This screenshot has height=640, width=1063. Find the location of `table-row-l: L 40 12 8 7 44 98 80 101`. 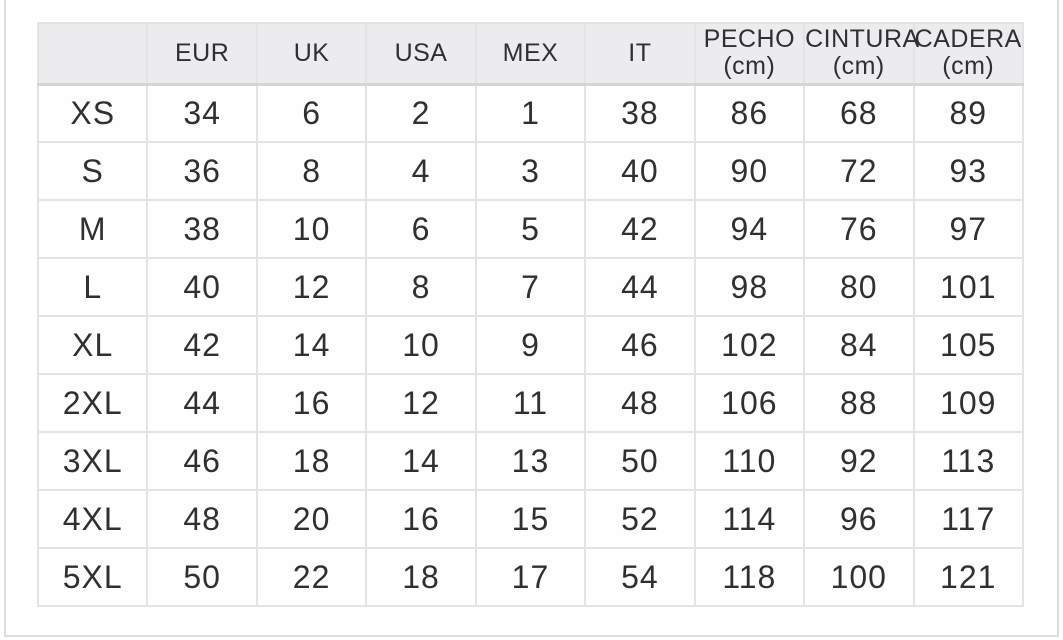

table-row-l: L 40 12 8 7 44 98 80 101 is located at coordinates (530, 287).